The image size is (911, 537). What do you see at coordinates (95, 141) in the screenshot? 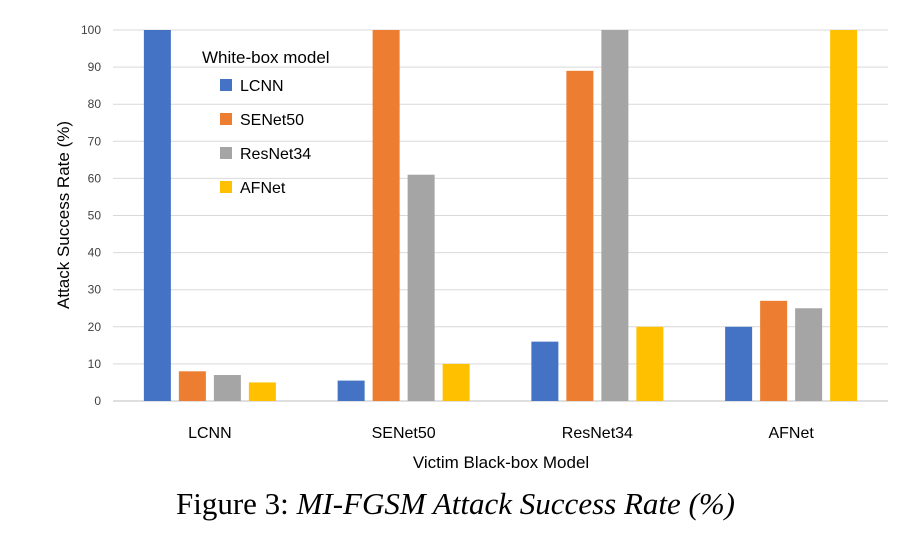
I see `y-tick-label: 70` at bounding box center [95, 141].